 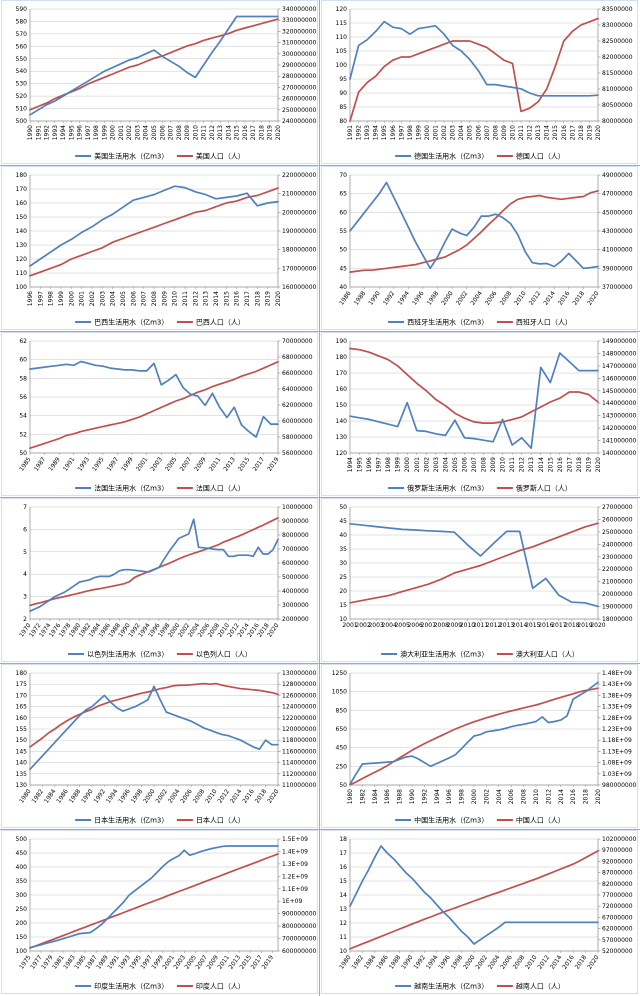 I want to click on left-axis-tick: 115, so click(x=342, y=23).